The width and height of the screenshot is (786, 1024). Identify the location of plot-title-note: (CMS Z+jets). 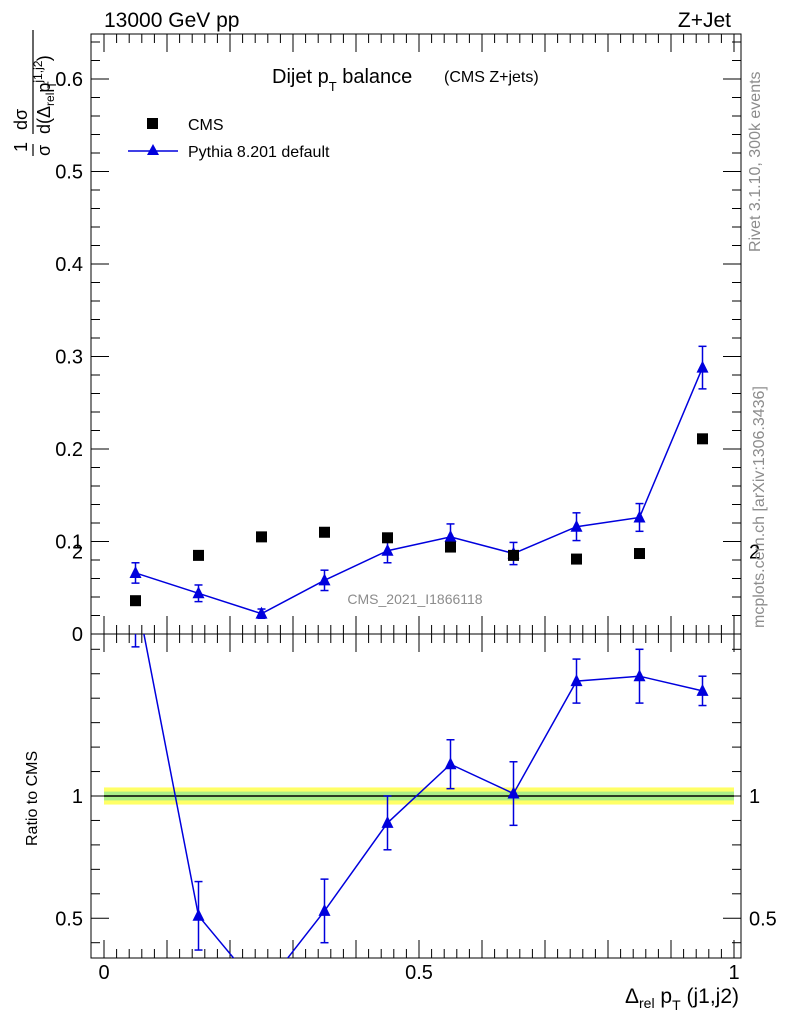
(491, 77).